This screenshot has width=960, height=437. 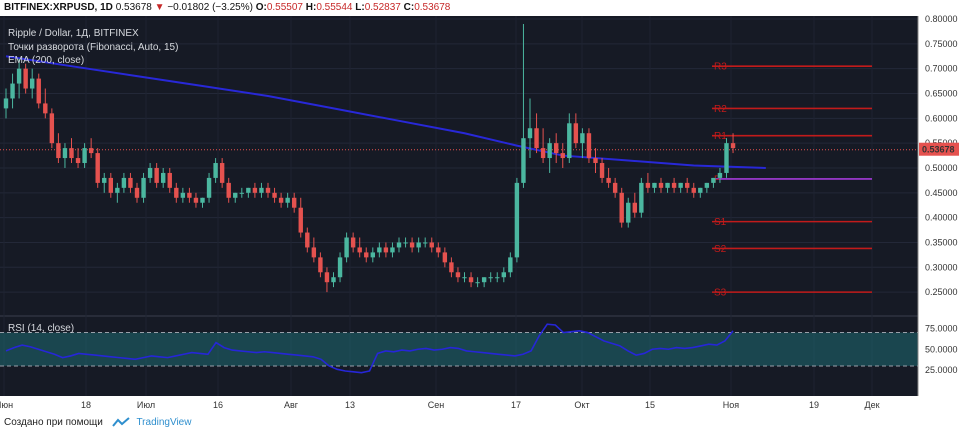 What do you see at coordinates (93, 47) in the screenshot?
I see `legend-pivots: Точки разворота (Fibonacci, Auto, 15)` at bounding box center [93, 47].